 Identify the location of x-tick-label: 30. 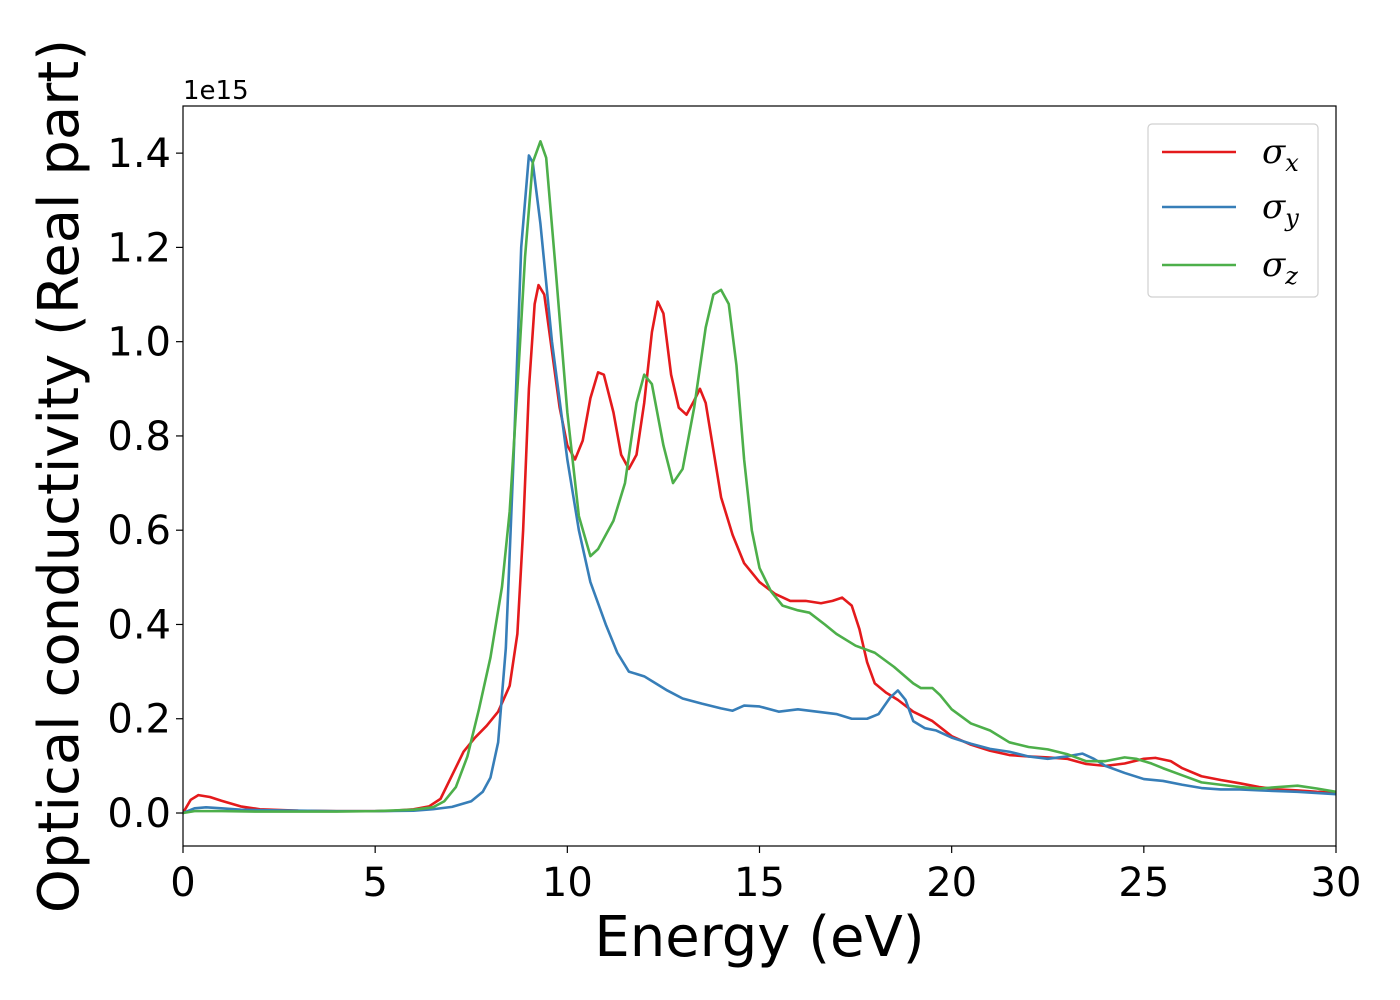
(1336, 883).